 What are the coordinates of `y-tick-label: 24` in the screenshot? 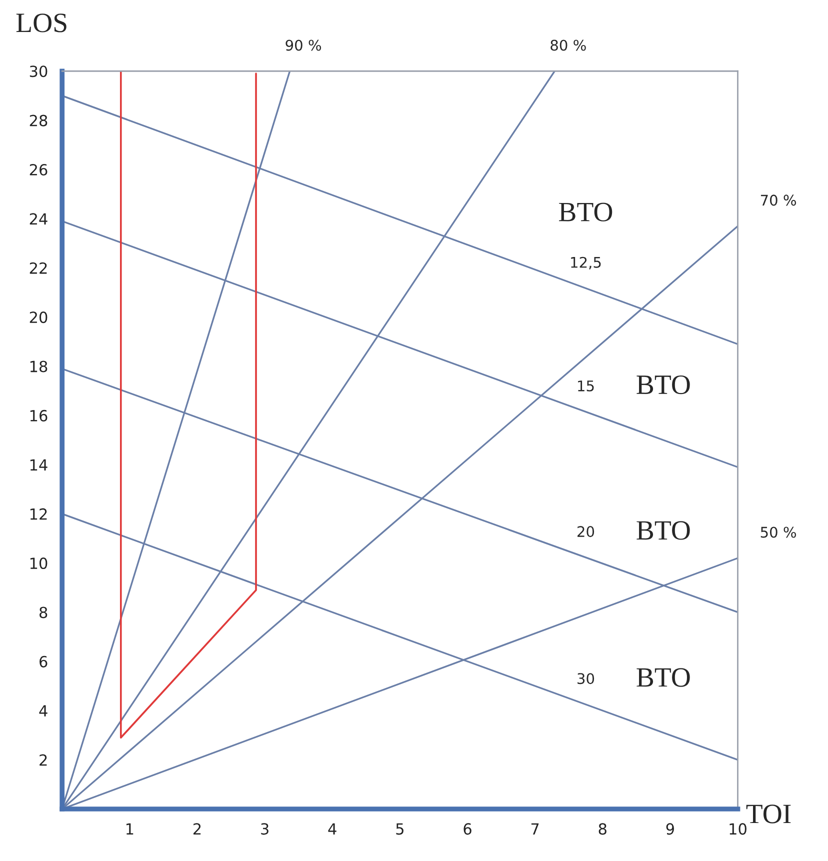 It's located at (39, 218).